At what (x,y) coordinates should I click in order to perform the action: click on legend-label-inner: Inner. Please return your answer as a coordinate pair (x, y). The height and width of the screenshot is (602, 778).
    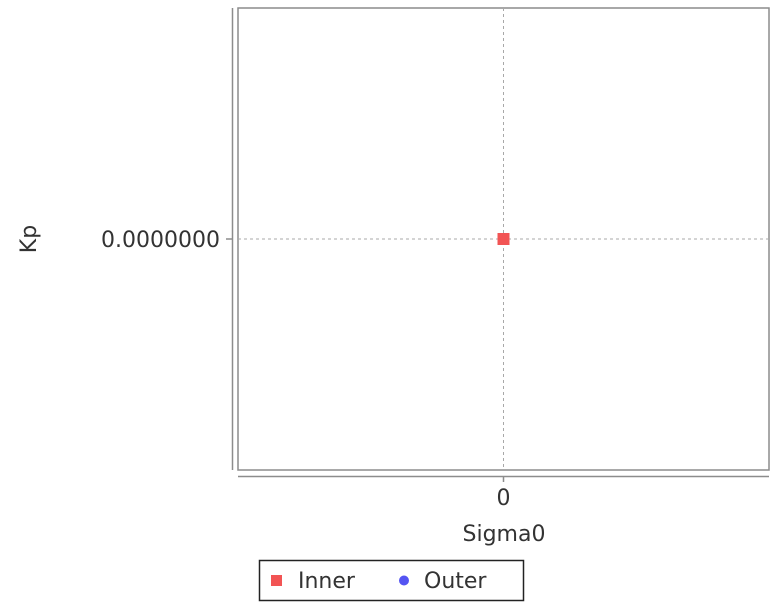
    Looking at the image, I should click on (327, 581).